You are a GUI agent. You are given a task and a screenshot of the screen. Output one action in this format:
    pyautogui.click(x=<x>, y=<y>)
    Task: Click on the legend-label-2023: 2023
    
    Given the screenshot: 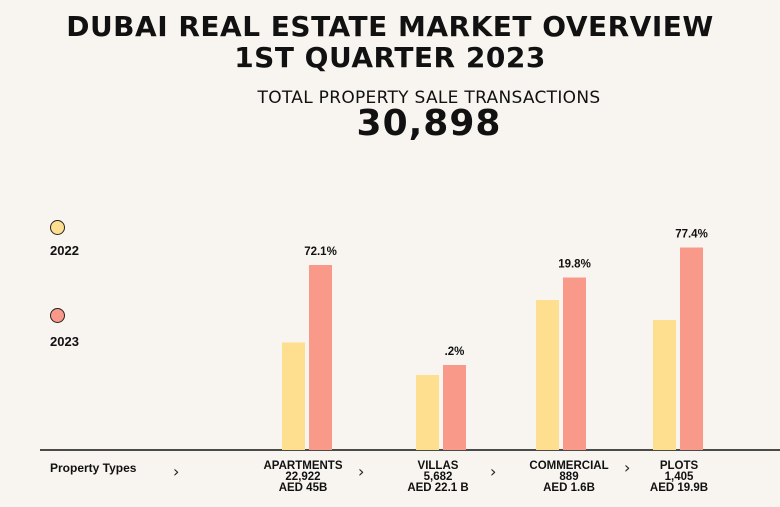 What is the action you would take?
    pyautogui.click(x=64, y=341)
    